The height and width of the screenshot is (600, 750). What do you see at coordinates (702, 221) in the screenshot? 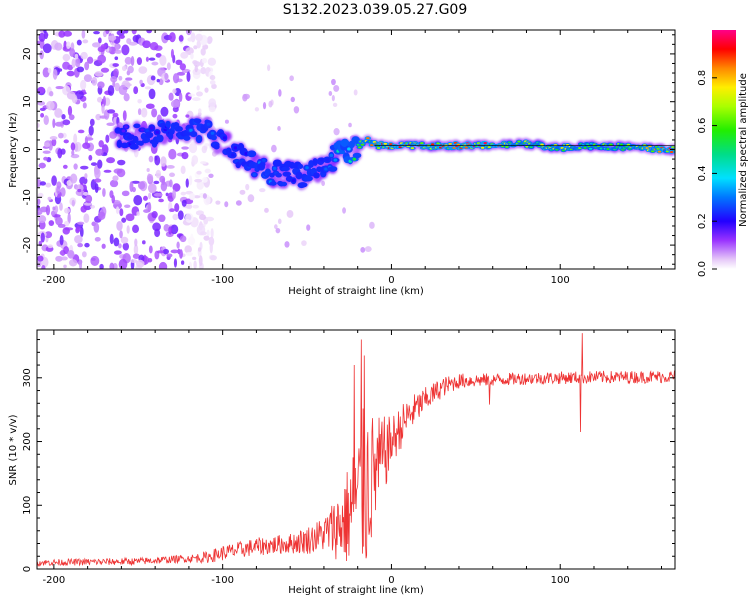
I see `colorbar-tick-label: 0.2` at bounding box center [702, 221].